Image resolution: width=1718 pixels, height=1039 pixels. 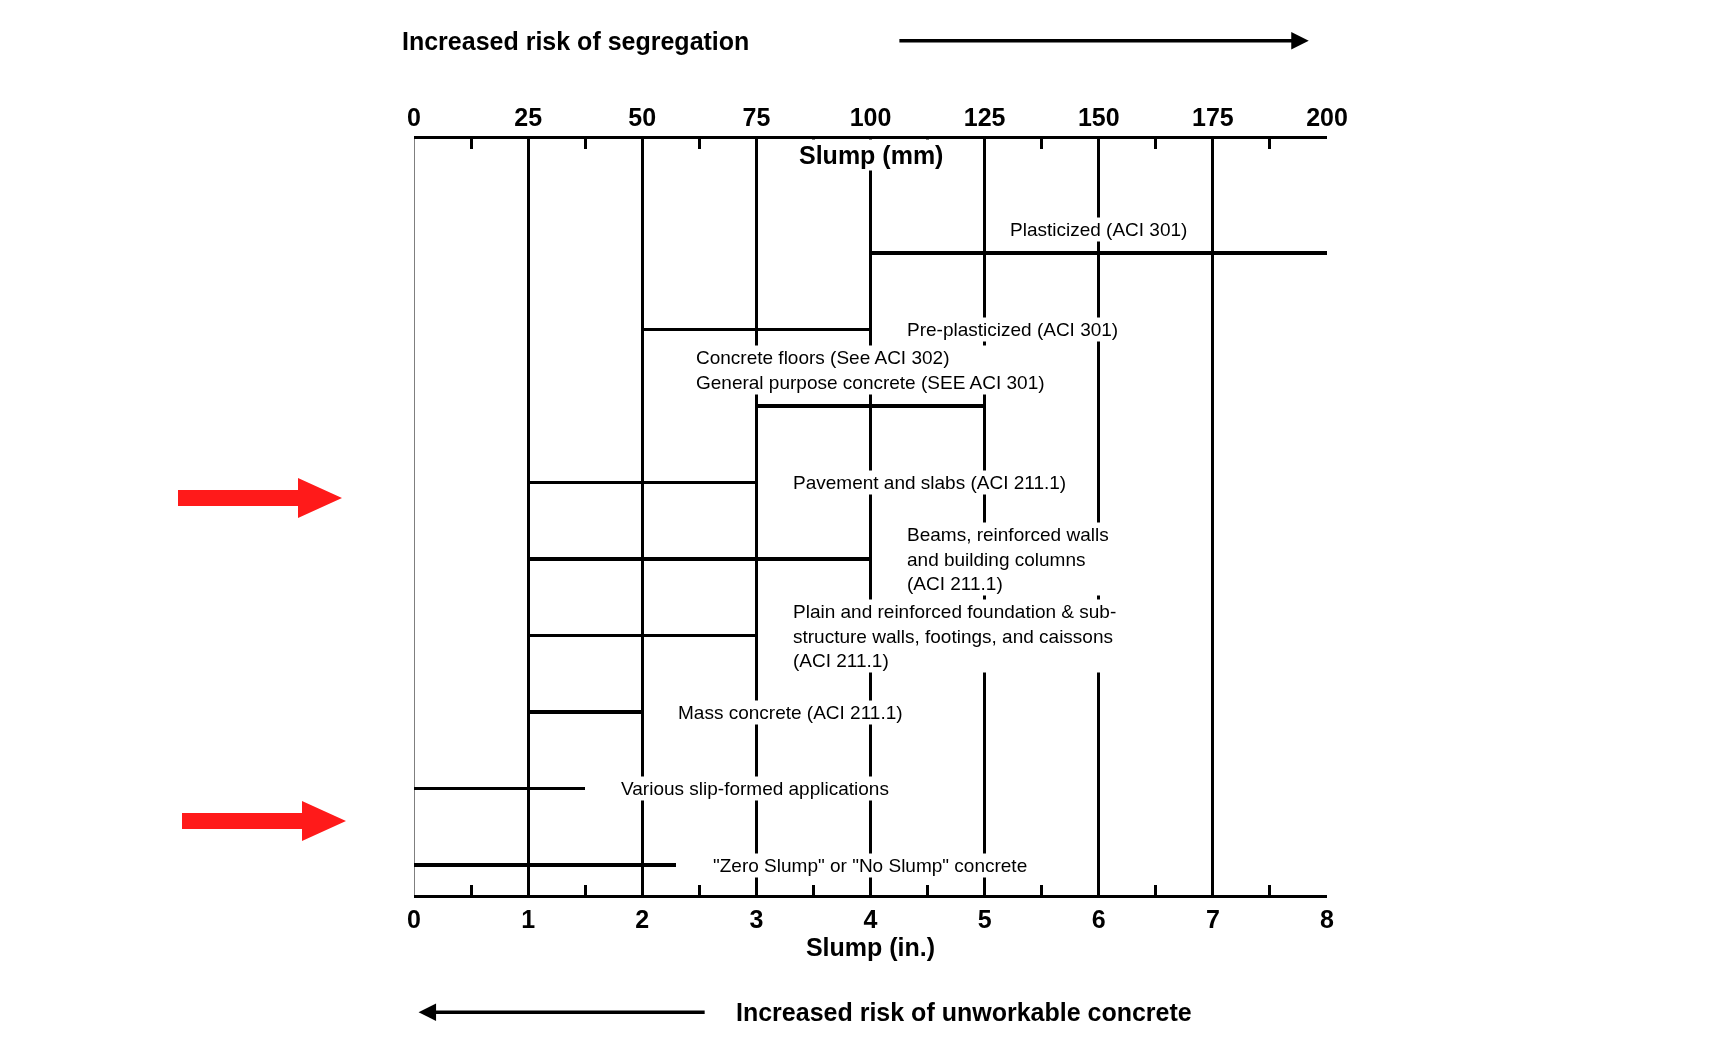 I want to click on y-tick-label: Plasticized (ACI 301), so click(x=1099, y=229).